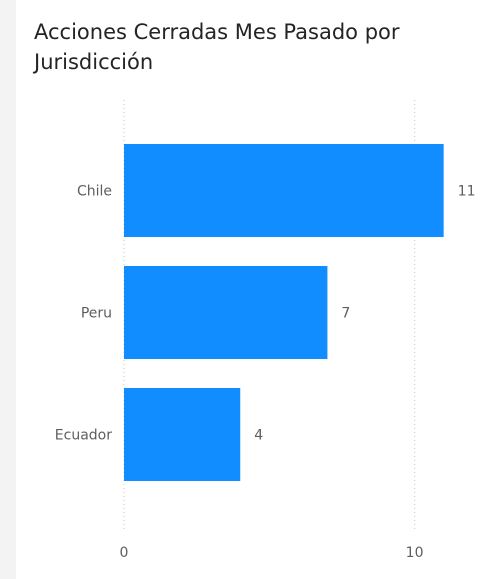 Image resolution: width=504 pixels, height=579 pixels. I want to click on x-tick-label: 10, so click(415, 553).